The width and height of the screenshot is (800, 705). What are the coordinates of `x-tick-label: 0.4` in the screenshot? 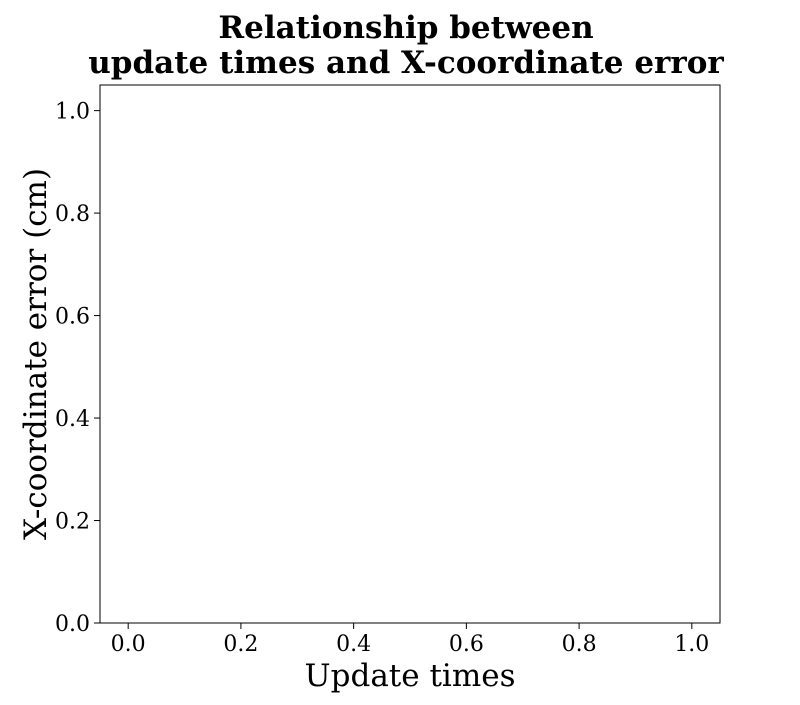 It's located at (353, 644).